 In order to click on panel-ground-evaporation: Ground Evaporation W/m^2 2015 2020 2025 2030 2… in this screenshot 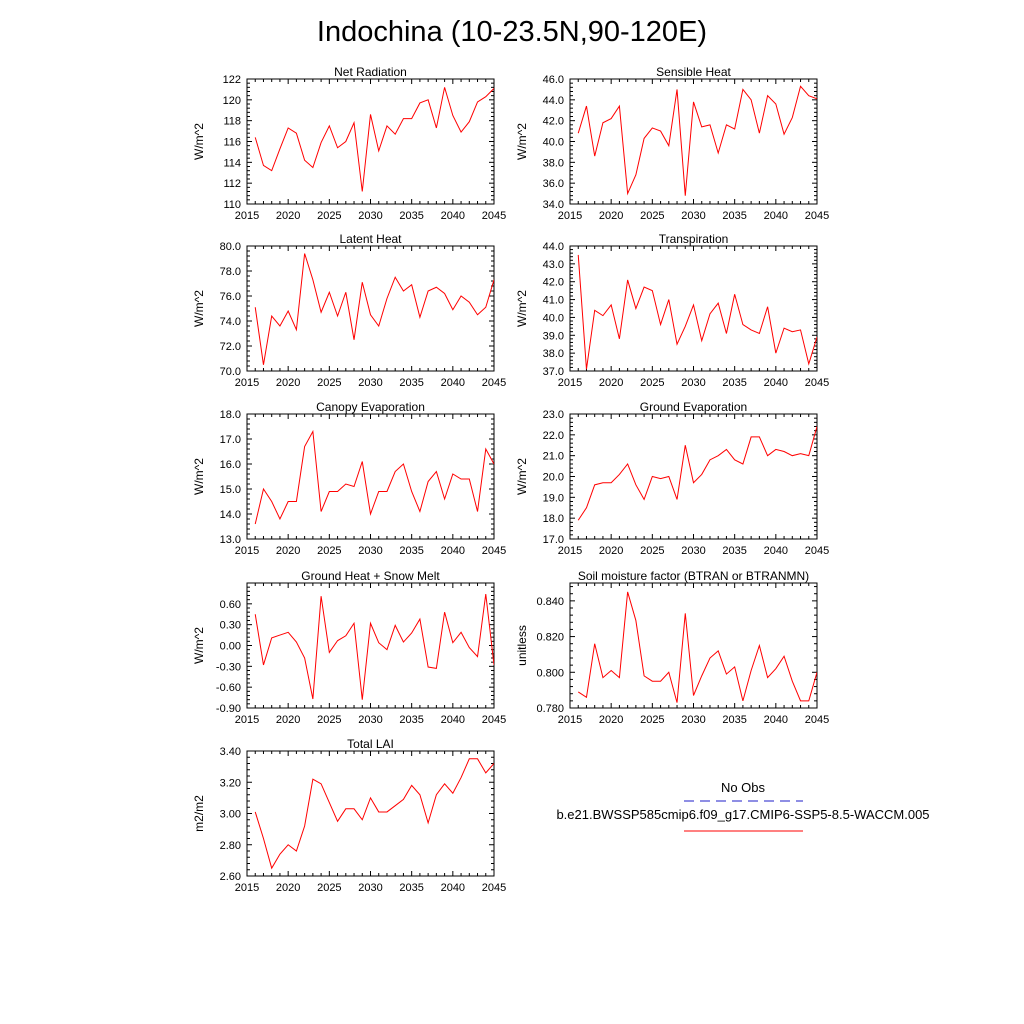, I will do `click(672, 478)`.